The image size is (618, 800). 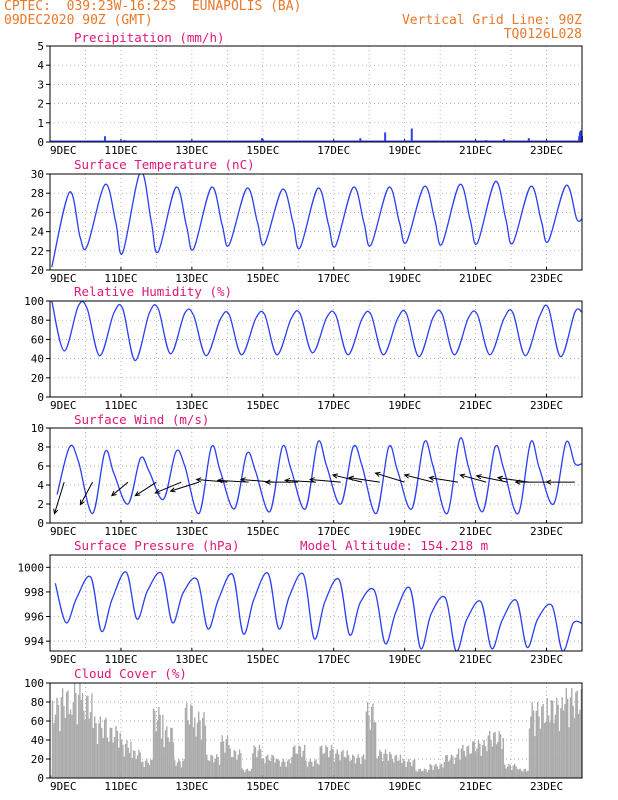 What do you see at coordinates (40, 104) in the screenshot?
I see `precip-ytick-label: 2` at bounding box center [40, 104].